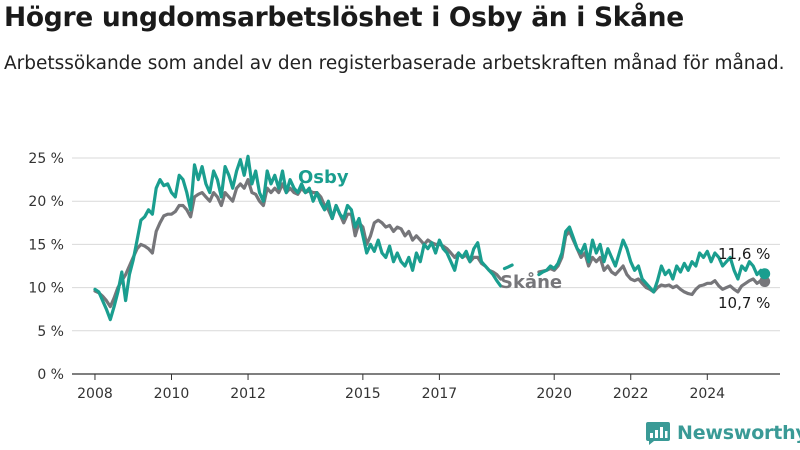 The width and height of the screenshot is (800, 450). What do you see at coordinates (738, 433) in the screenshot?
I see `brand-name: Newsworthy` at bounding box center [738, 433].